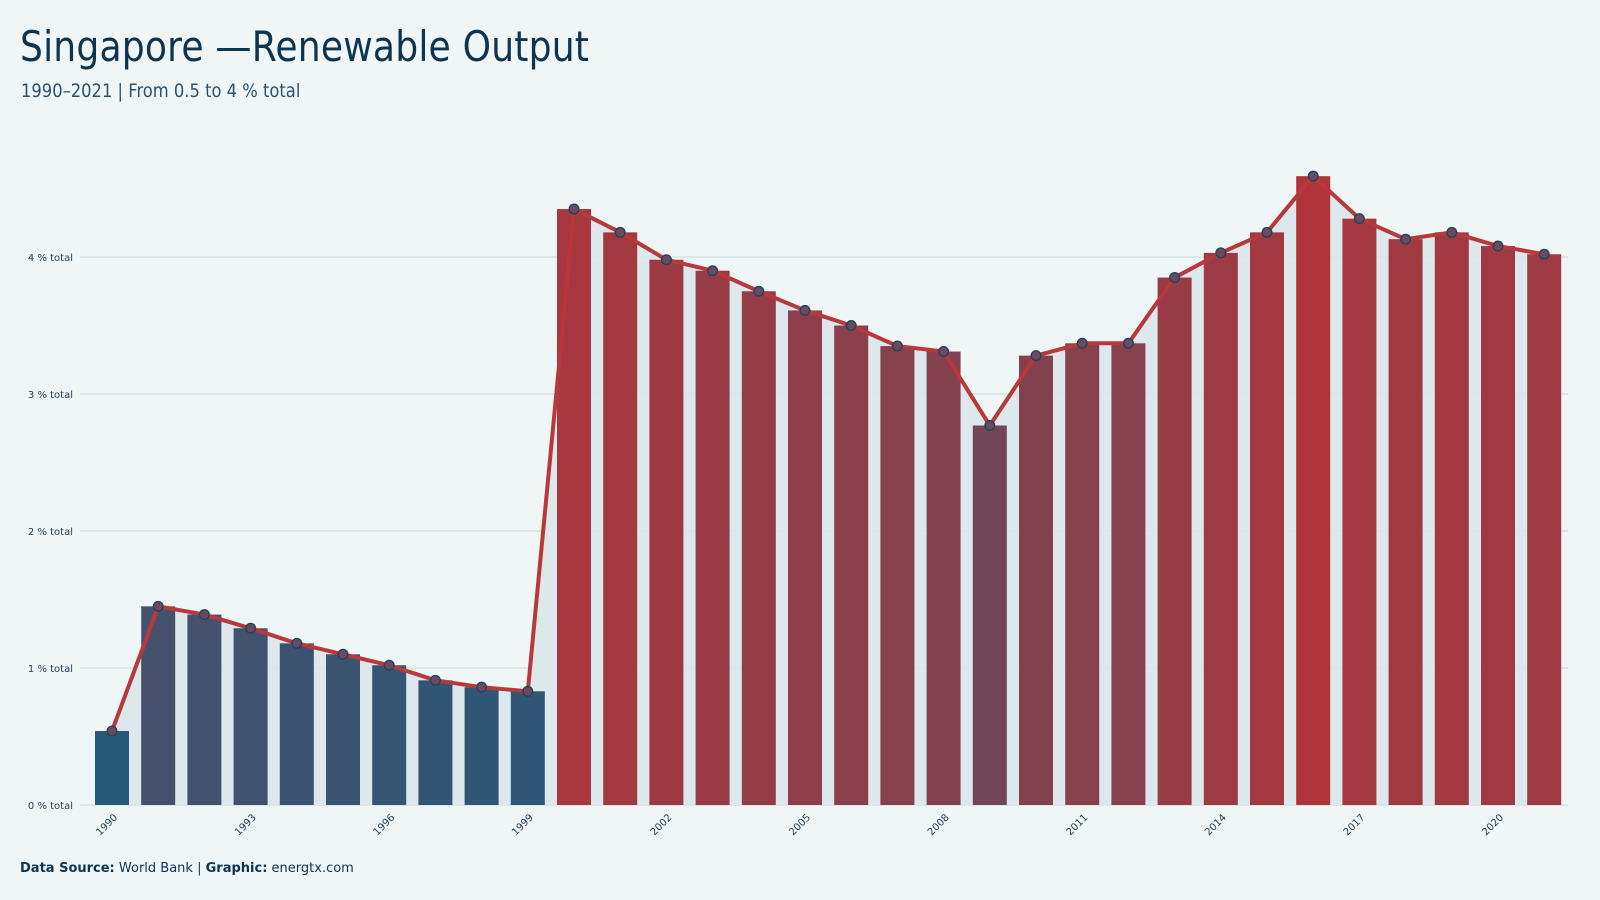  I want to click on point-1996, so click(389, 665).